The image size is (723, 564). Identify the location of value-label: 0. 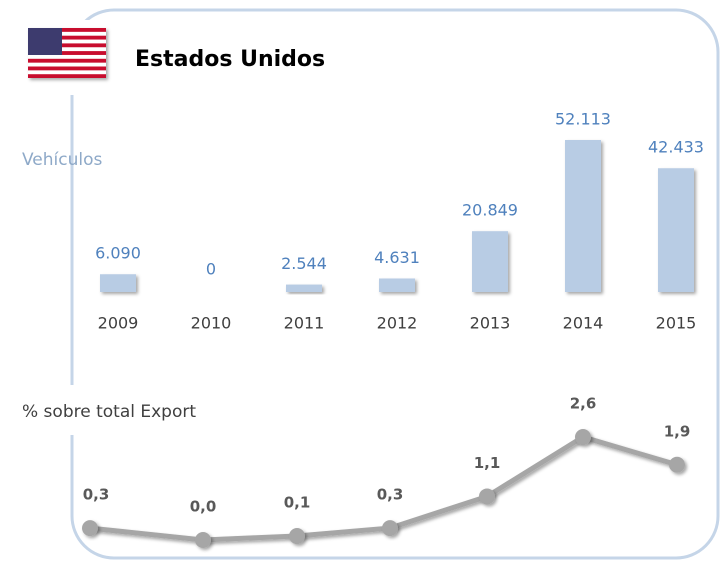
(211, 269).